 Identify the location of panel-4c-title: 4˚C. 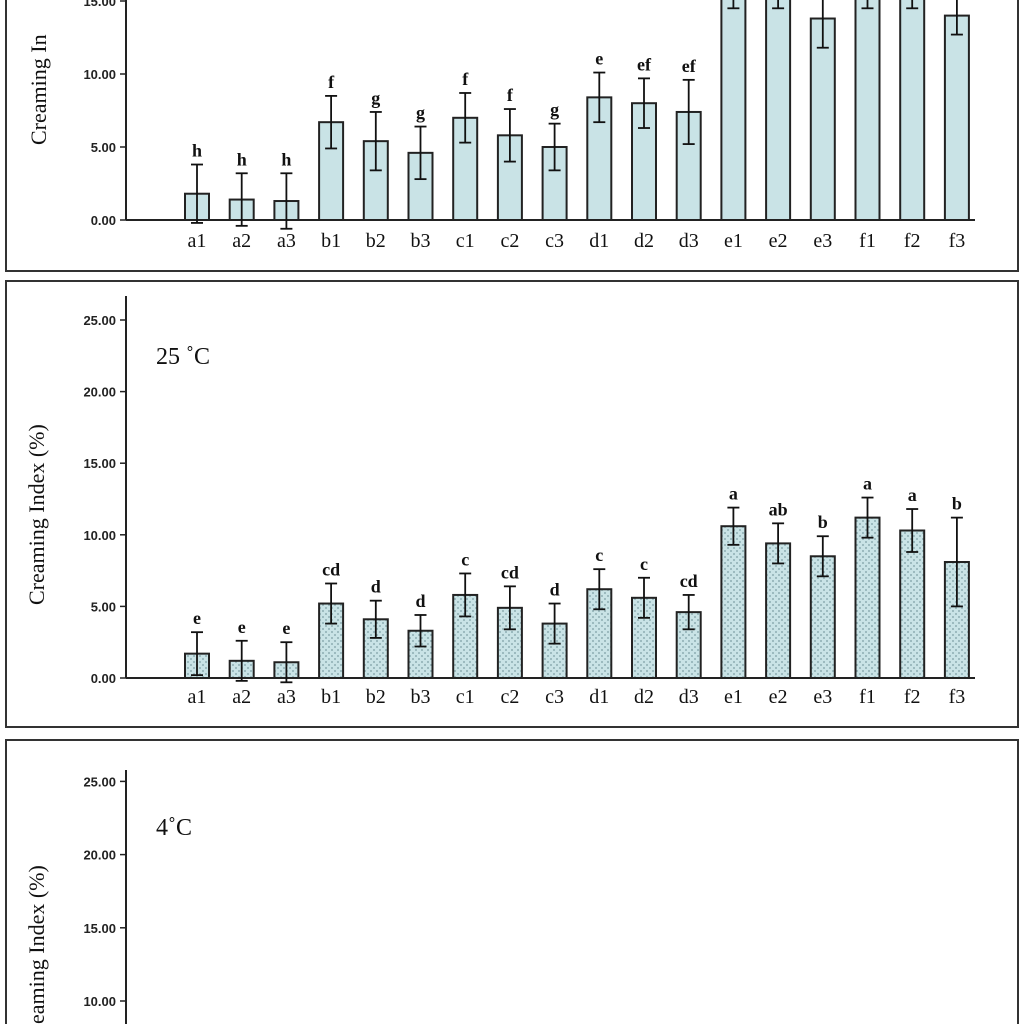
(174, 828).